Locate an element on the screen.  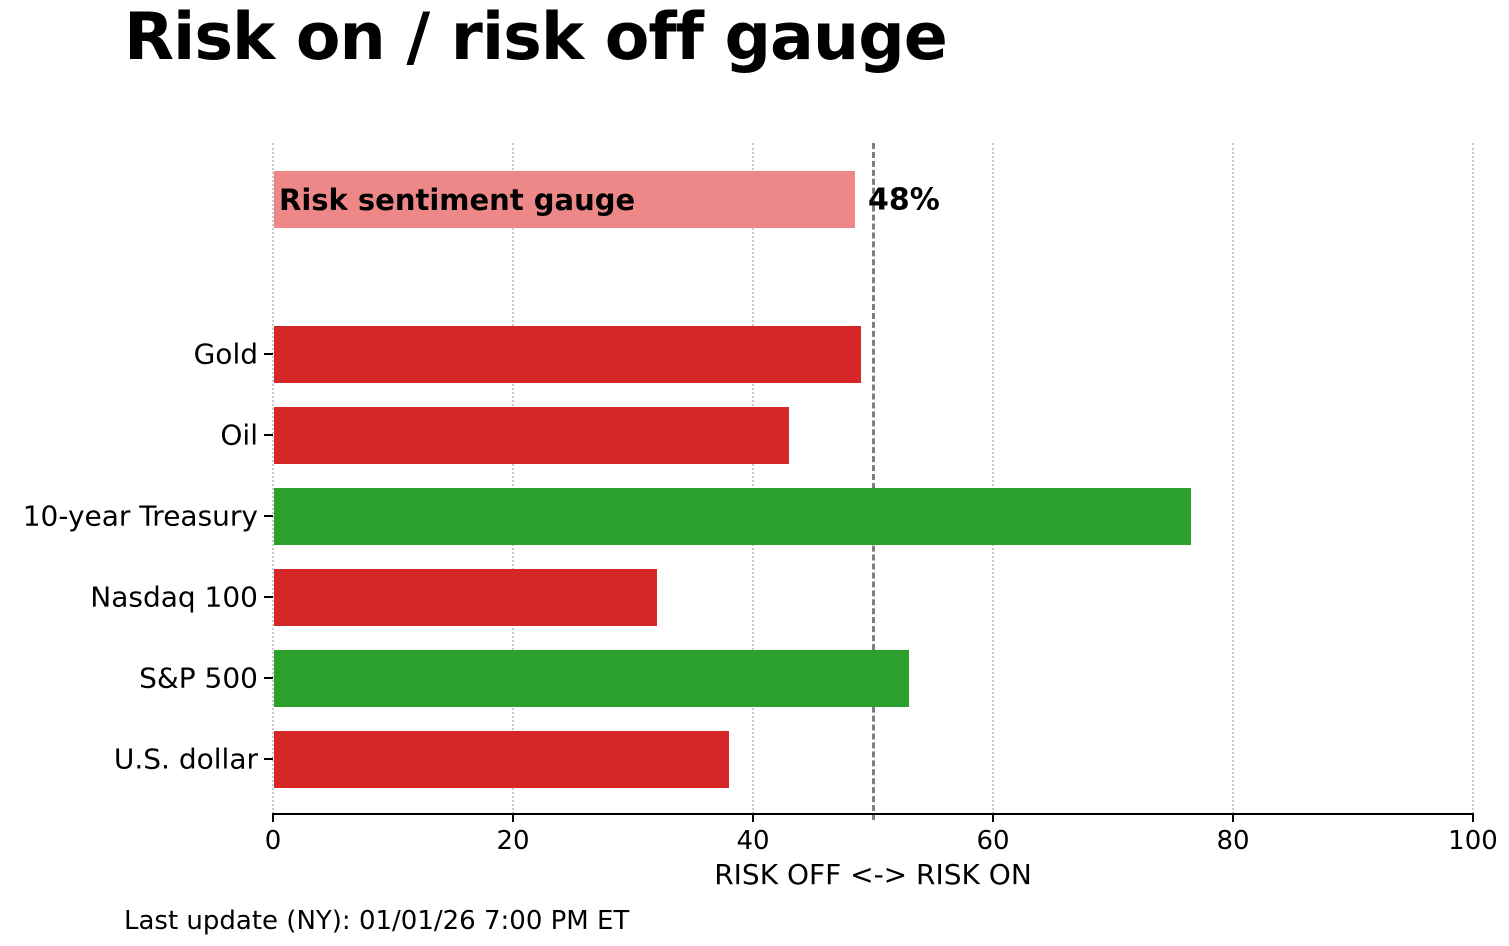
y-tick-oil is located at coordinates (268, 435).